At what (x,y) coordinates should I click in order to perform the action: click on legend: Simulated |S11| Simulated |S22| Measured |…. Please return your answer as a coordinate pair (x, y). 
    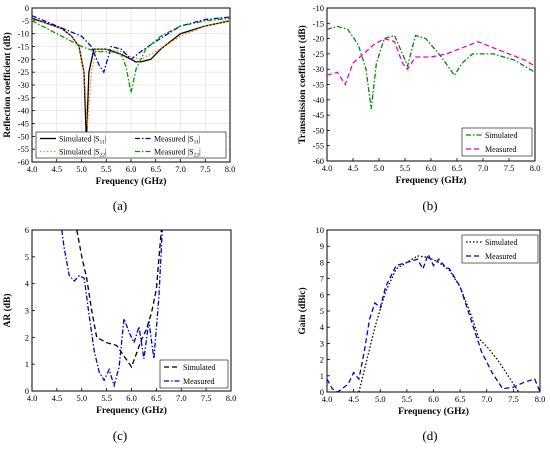
    Looking at the image, I should click on (131, 145).